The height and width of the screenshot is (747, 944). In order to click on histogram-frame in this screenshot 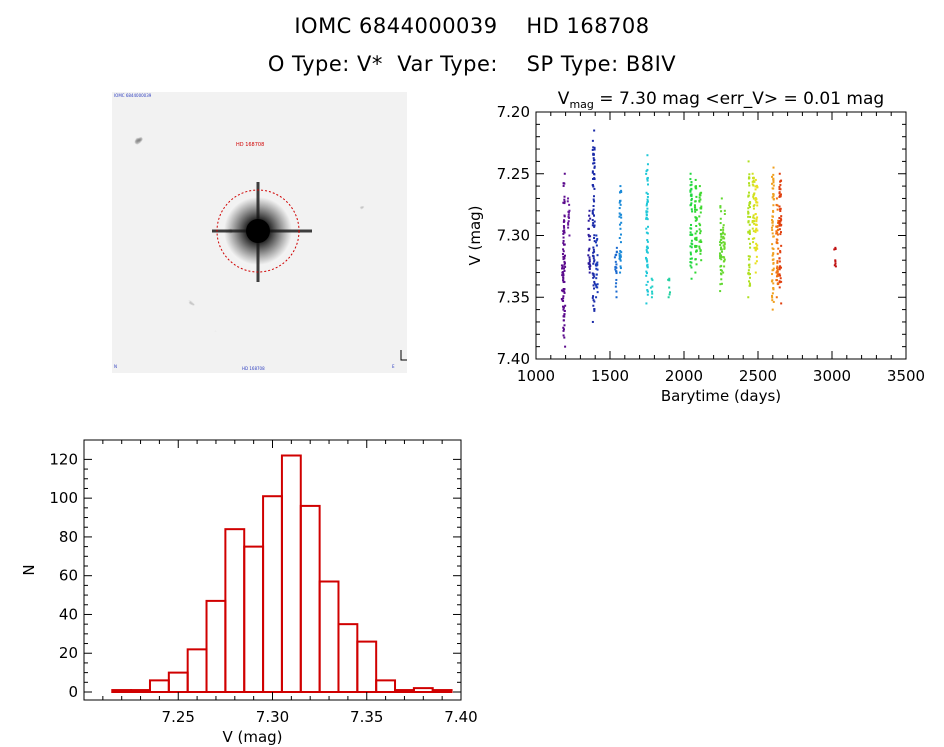, I will do `click(272, 570)`.